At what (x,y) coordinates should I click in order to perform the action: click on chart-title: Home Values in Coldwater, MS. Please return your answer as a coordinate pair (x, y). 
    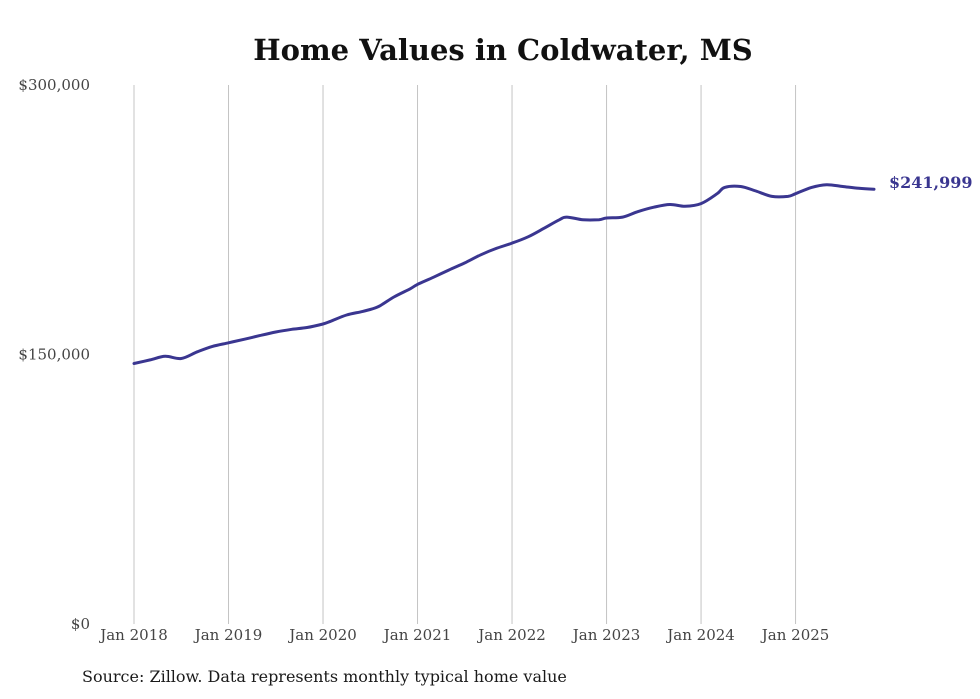
    Looking at the image, I should click on (503, 50).